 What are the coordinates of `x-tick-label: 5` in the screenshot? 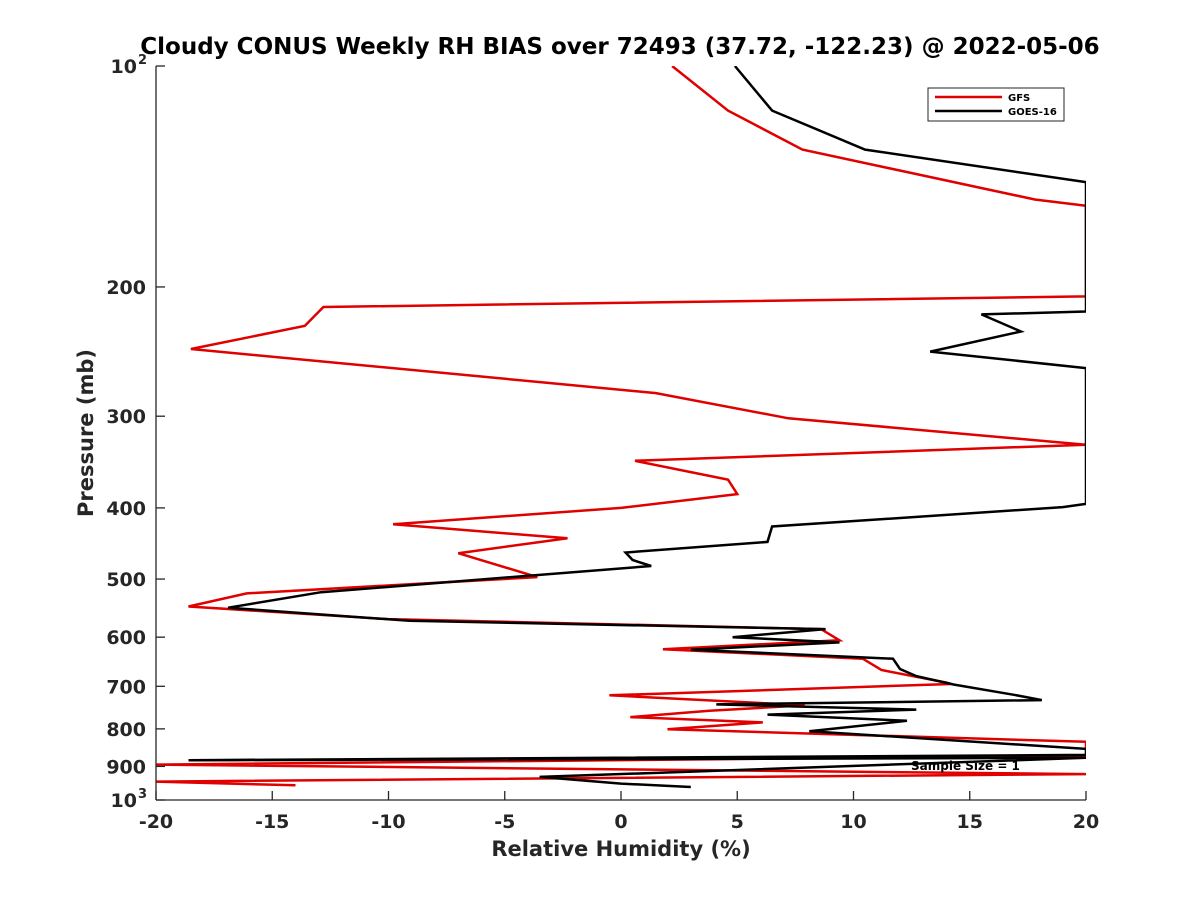 It's located at (737, 822).